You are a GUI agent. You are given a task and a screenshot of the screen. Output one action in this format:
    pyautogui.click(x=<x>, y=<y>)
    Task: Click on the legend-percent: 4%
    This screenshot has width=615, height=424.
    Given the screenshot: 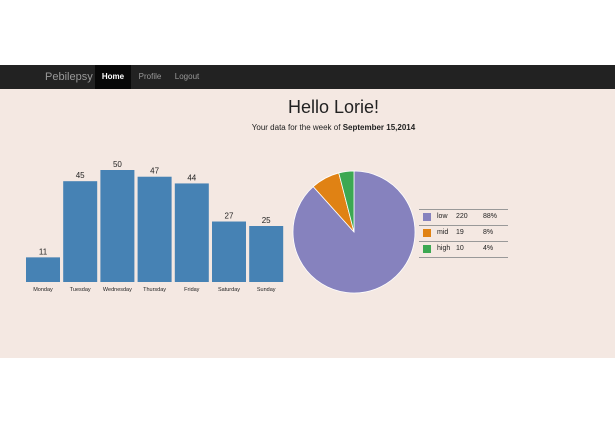 What is the action you would take?
    pyautogui.click(x=488, y=248)
    